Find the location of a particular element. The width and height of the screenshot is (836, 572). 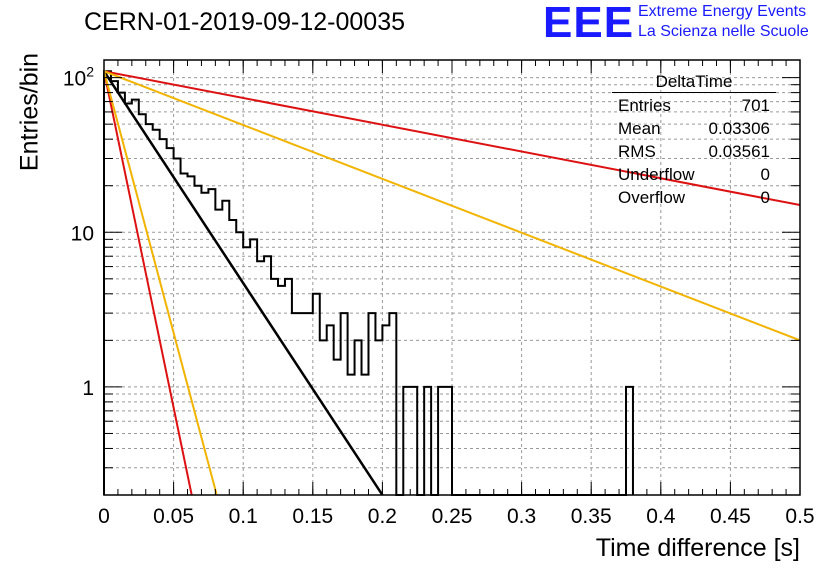

y-tick-label: 1 is located at coordinates (88, 388).